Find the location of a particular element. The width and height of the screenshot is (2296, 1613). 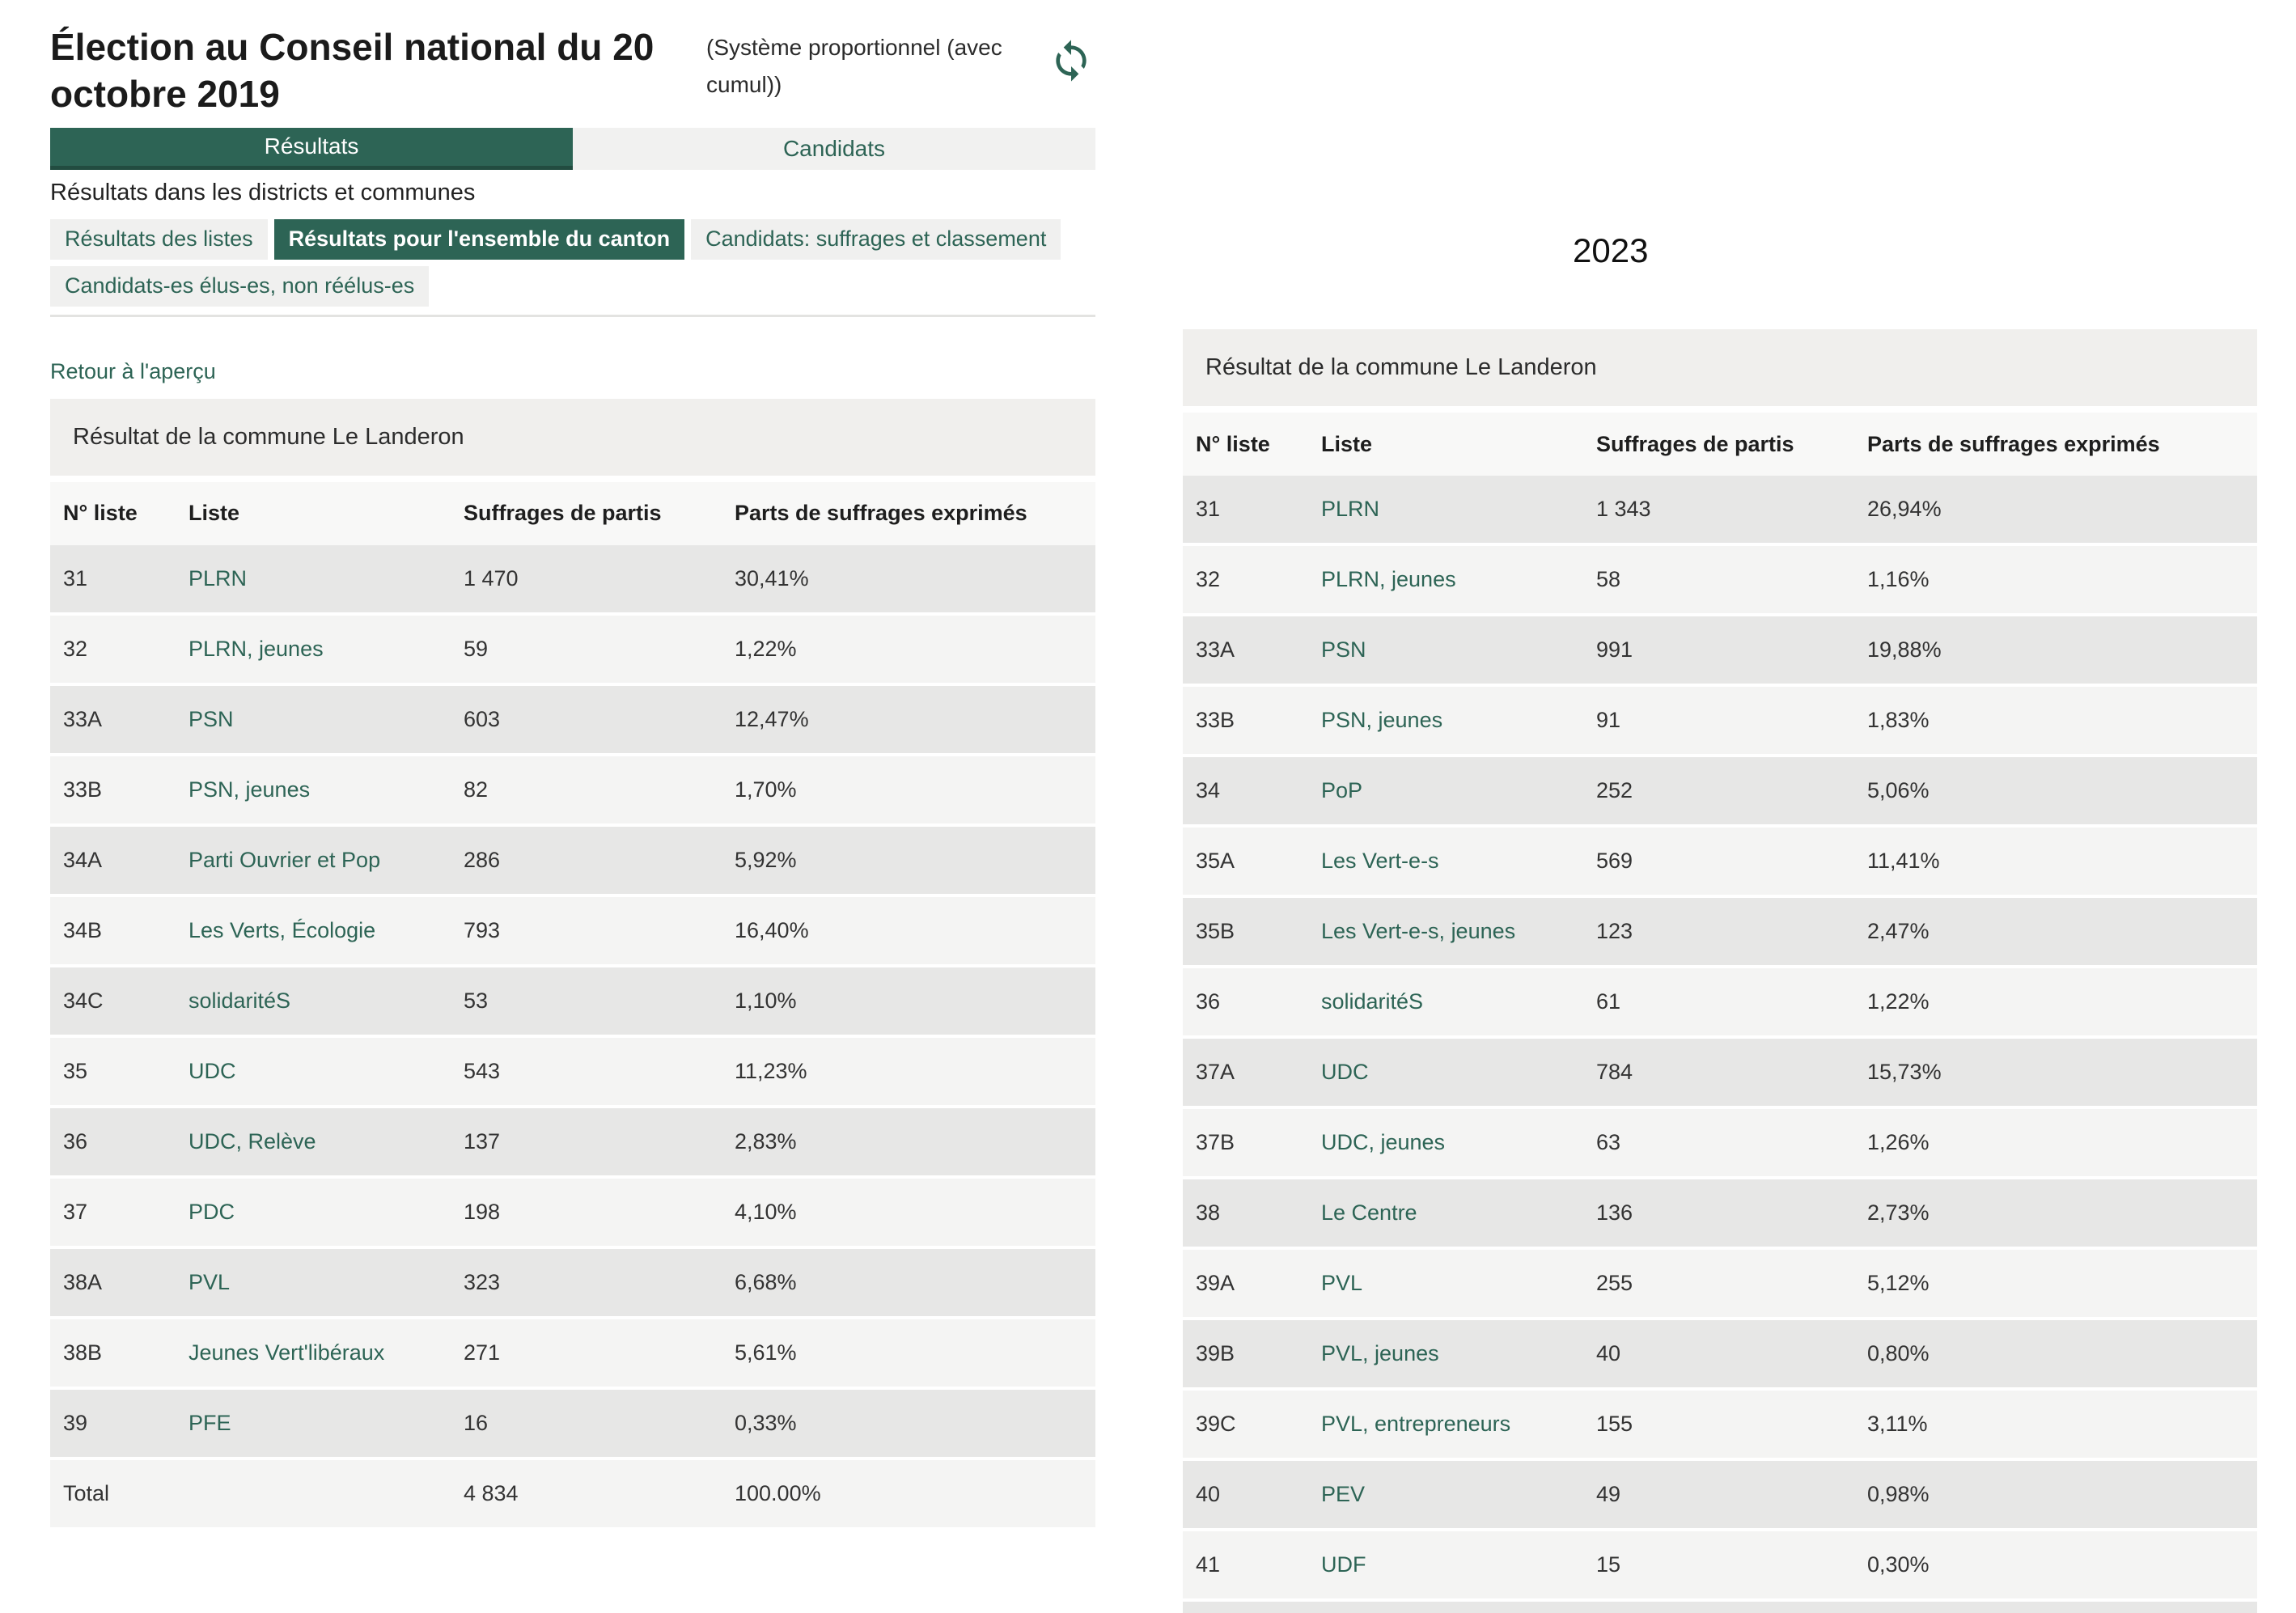

list-number-cell: 34B is located at coordinates (83, 929).